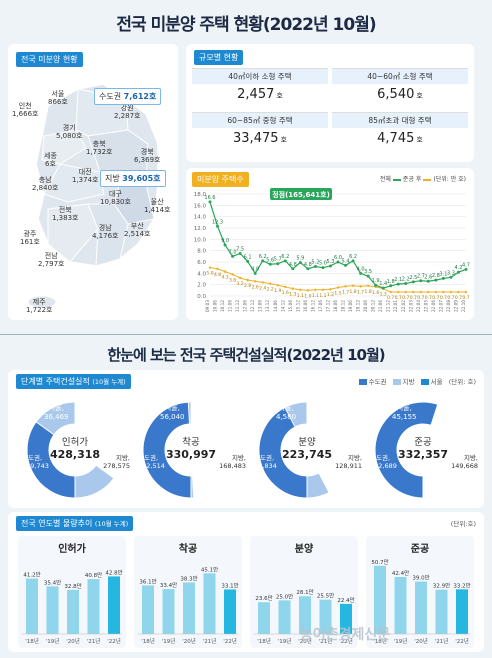 The height and width of the screenshot is (658, 492). What do you see at coordinates (360, 292) in the screenshot?
I see `data-label-built: 1.7` at bounding box center [360, 292].